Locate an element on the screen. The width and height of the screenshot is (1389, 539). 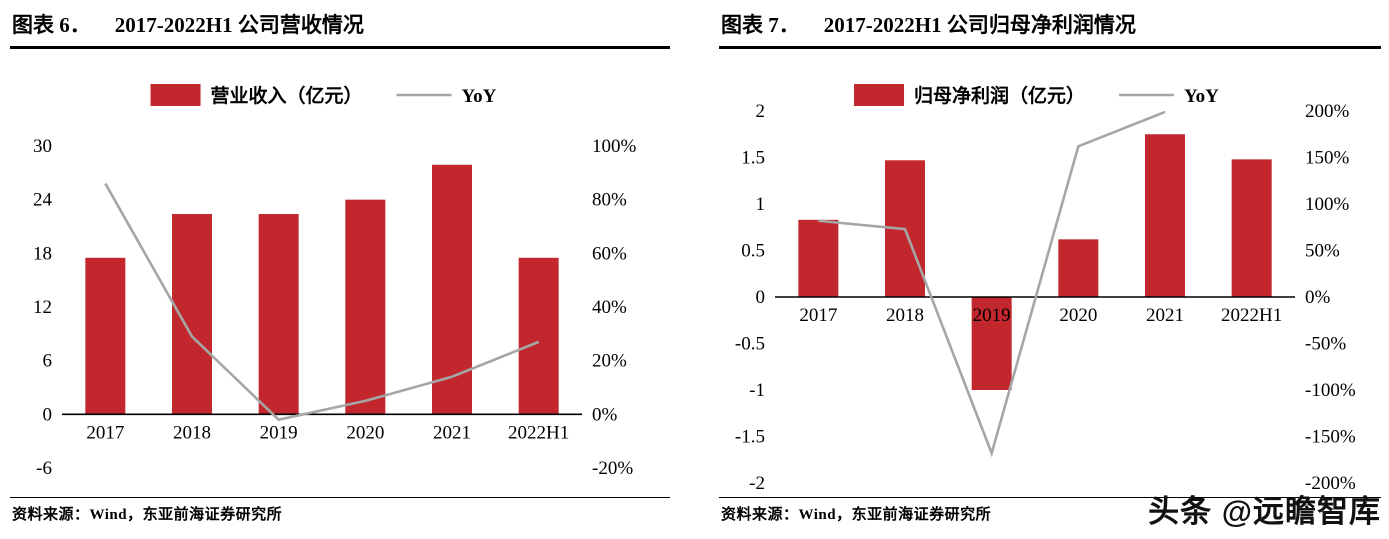
watermark: 头条 @远瞻智库 is located at coordinates (1264, 511).